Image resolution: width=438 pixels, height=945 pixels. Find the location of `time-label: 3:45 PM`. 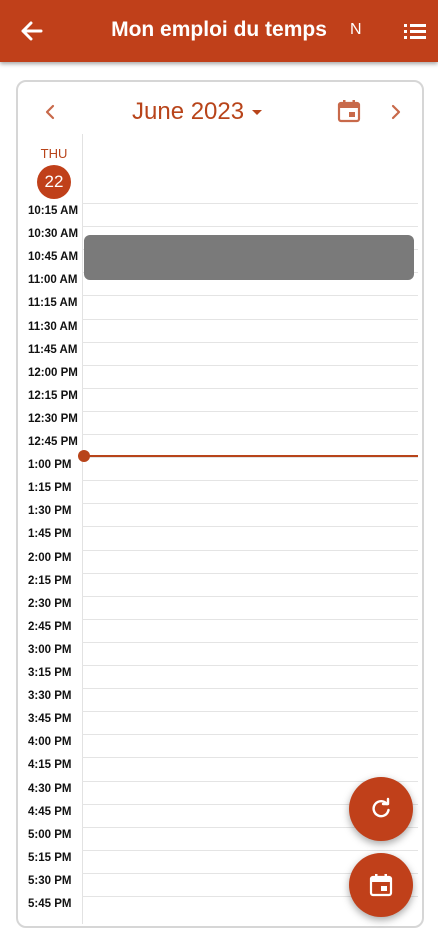

time-label: 3:45 PM is located at coordinates (50, 719).